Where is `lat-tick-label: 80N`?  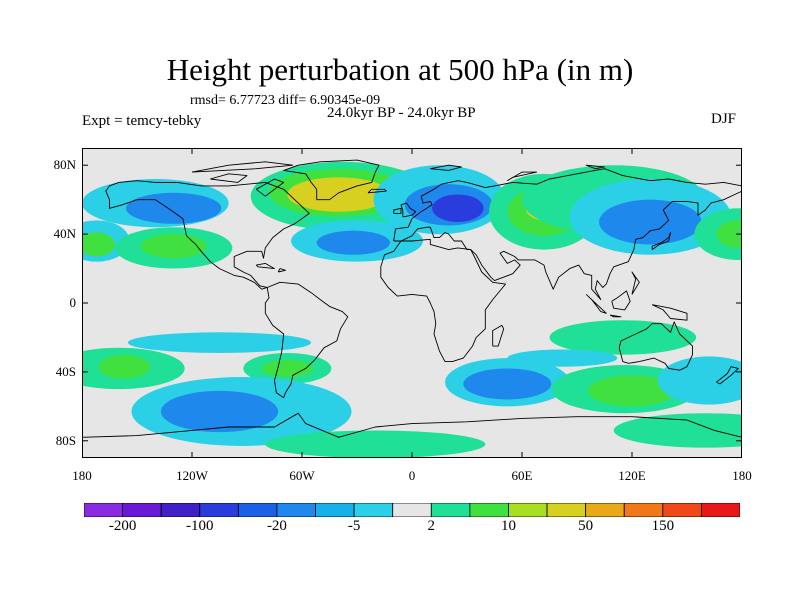 lat-tick-label: 80N is located at coordinates (64, 165).